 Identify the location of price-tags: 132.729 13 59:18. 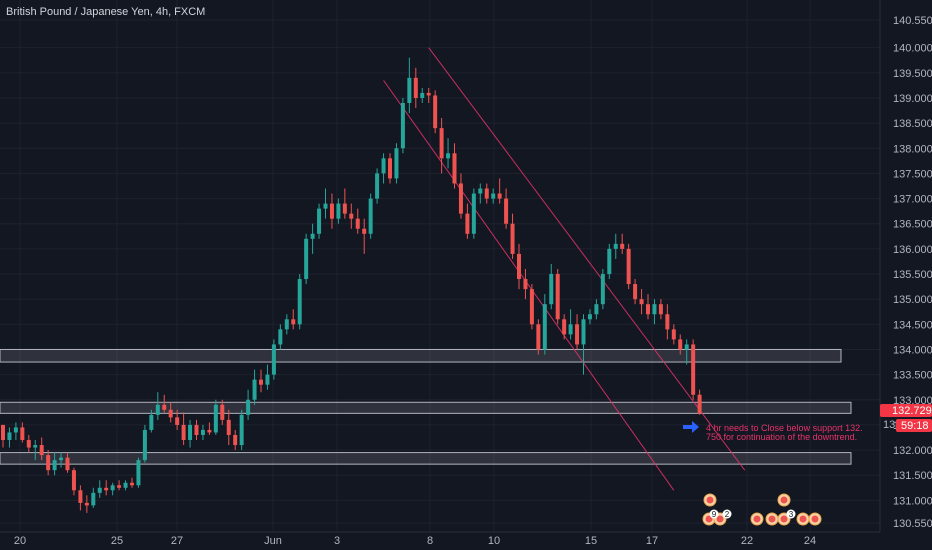
(906, 418).